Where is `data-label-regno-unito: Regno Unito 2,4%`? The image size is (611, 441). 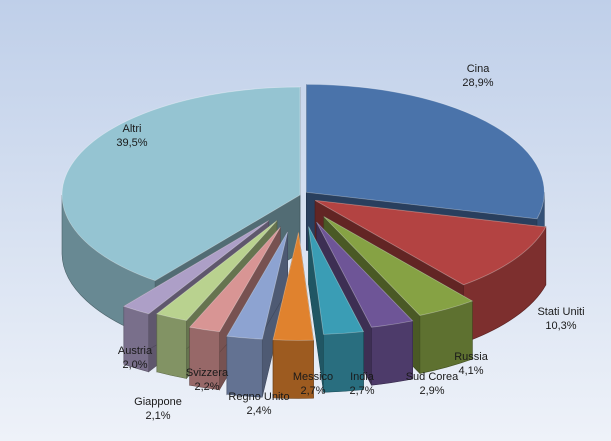
data-label-regno-unito: Regno Unito 2,4% is located at coordinates (258, 404).